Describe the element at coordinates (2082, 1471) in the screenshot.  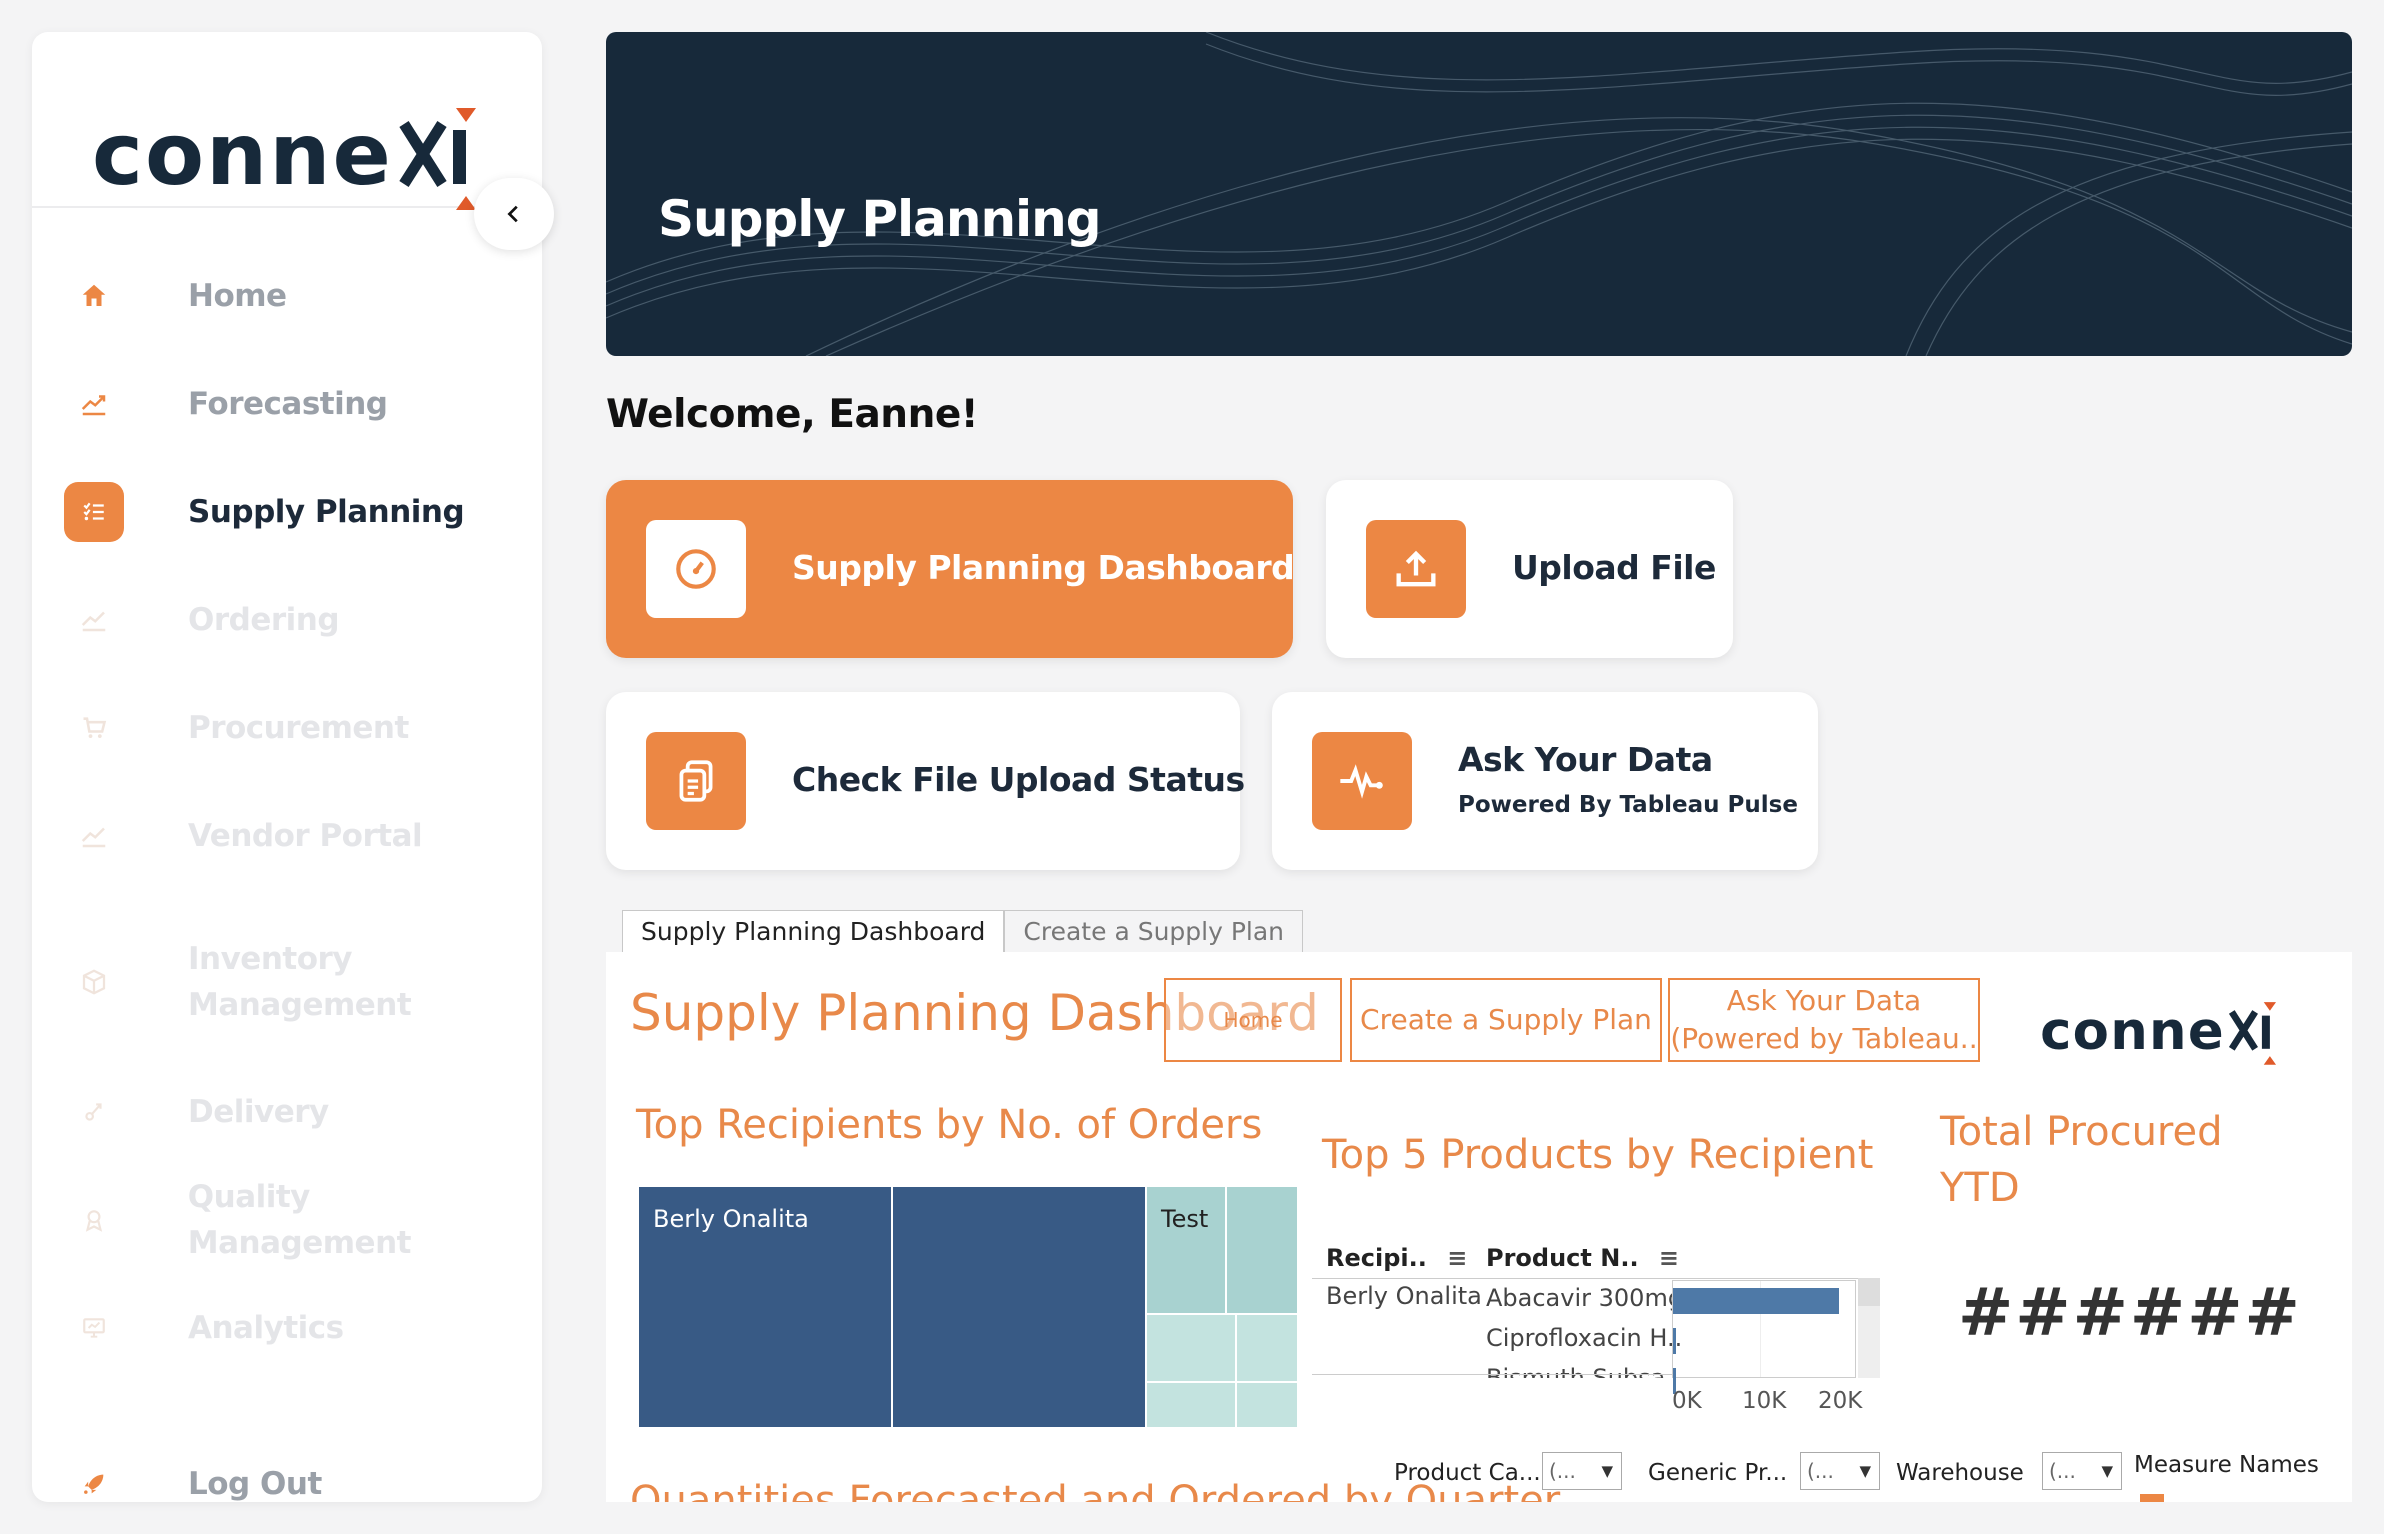
I see `warehouse-select: (... ▼` at that location.